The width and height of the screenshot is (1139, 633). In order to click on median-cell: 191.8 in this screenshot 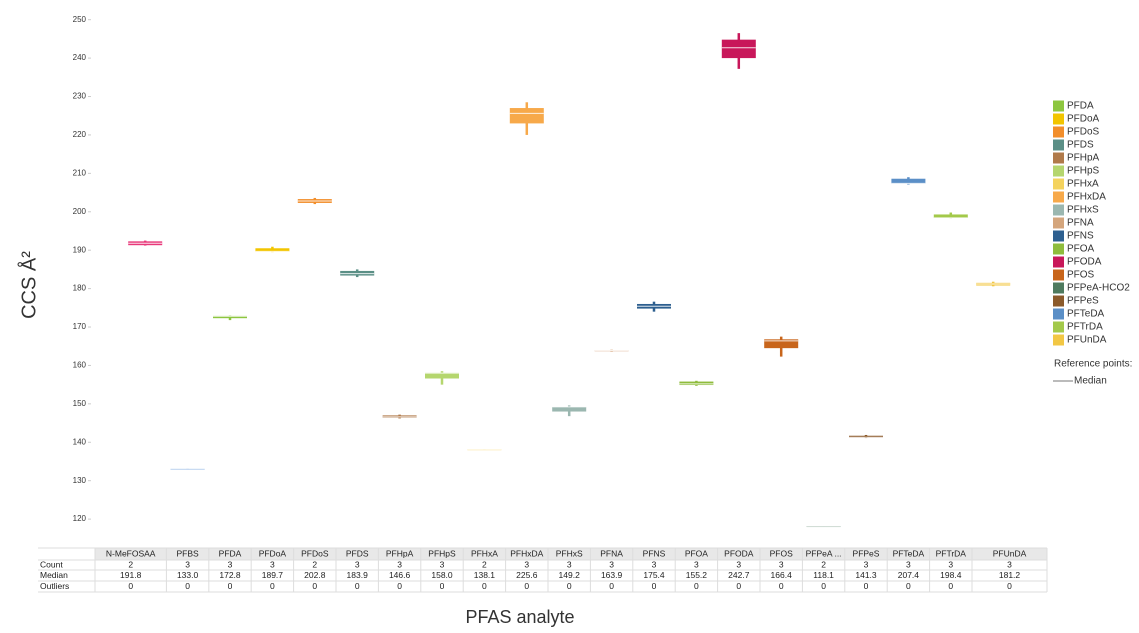, I will do `click(131, 575)`.